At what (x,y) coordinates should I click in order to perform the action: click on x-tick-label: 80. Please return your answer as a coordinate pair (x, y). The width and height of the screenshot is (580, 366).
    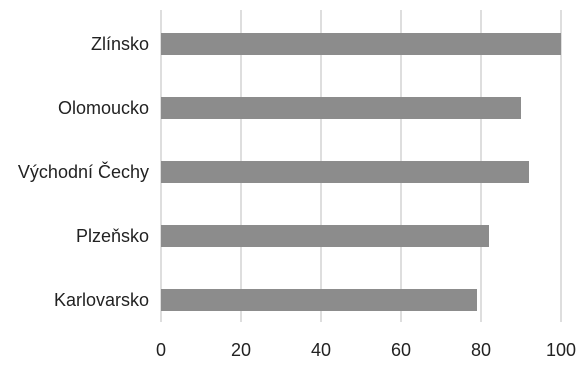
    Looking at the image, I should click on (481, 350).